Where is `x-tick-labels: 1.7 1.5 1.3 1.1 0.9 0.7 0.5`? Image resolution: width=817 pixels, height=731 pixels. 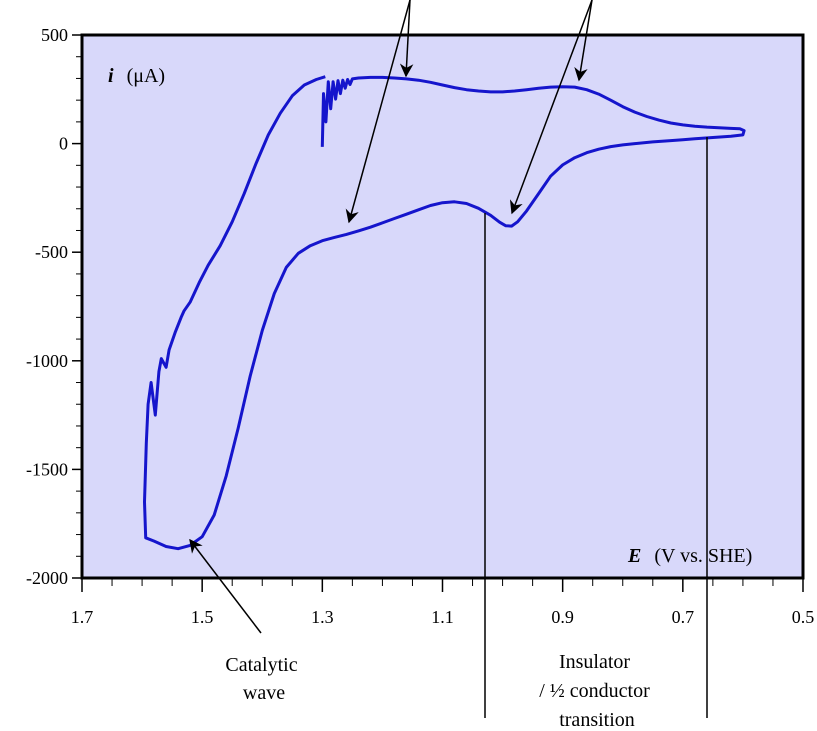 x-tick-labels: 1.7 1.5 1.3 1.1 0.9 0.7 0.5 is located at coordinates (443, 617).